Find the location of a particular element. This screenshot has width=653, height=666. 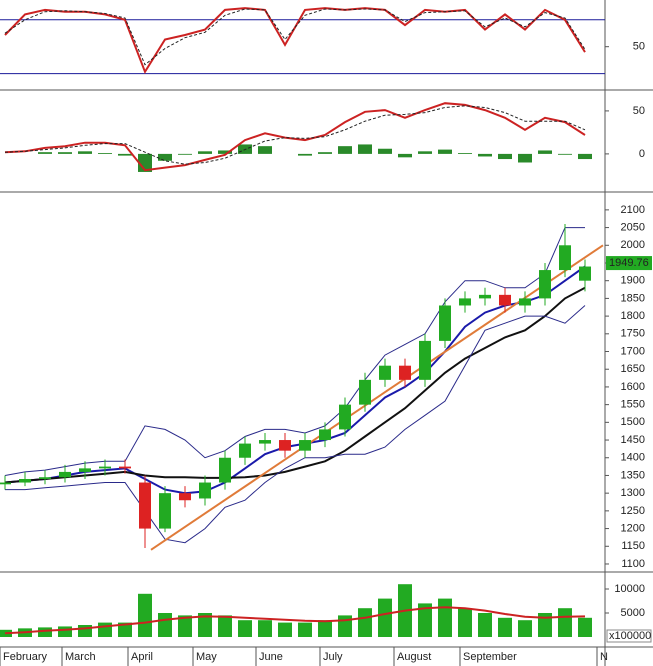

last-price-box is located at coordinates (629, 263).